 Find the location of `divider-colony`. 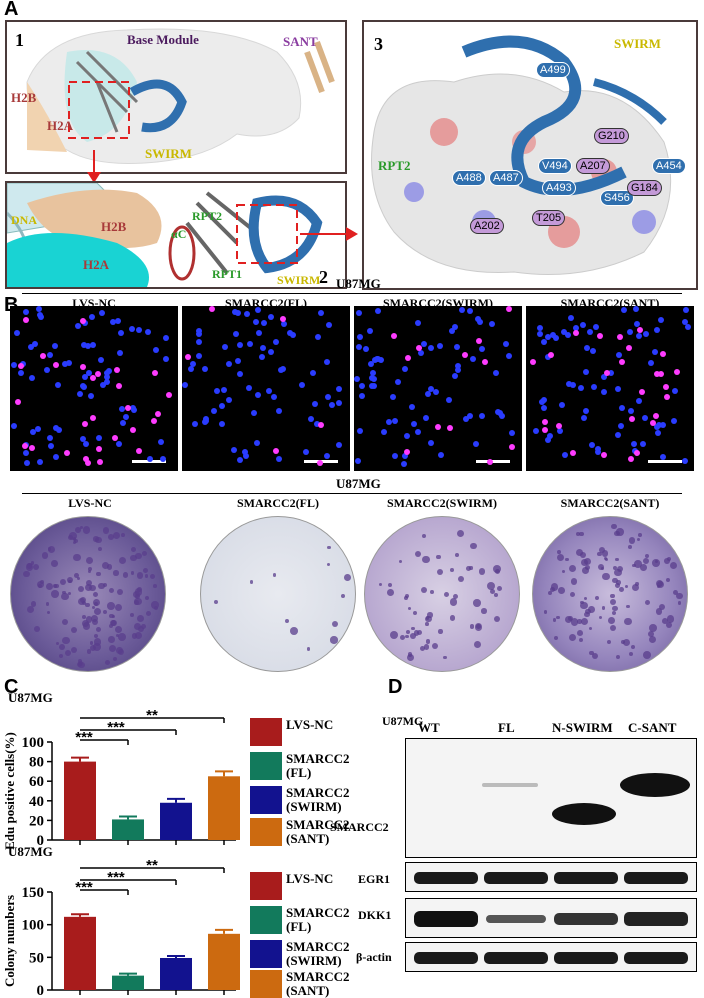

divider-colony is located at coordinates (352, 493).